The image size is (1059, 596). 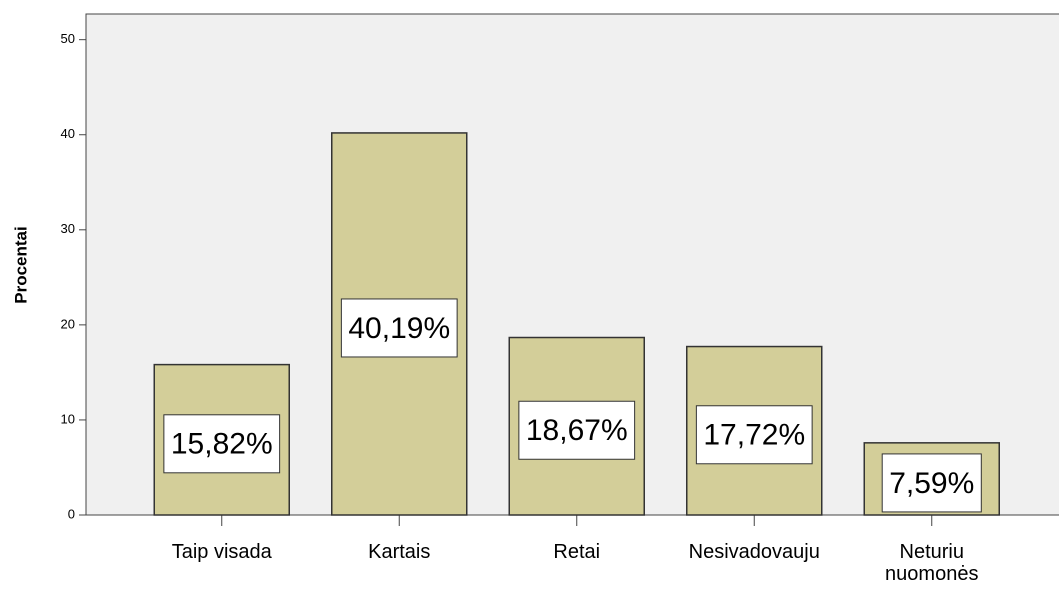 I want to click on x-tick-label: Nesivadovauju, so click(x=754, y=552).